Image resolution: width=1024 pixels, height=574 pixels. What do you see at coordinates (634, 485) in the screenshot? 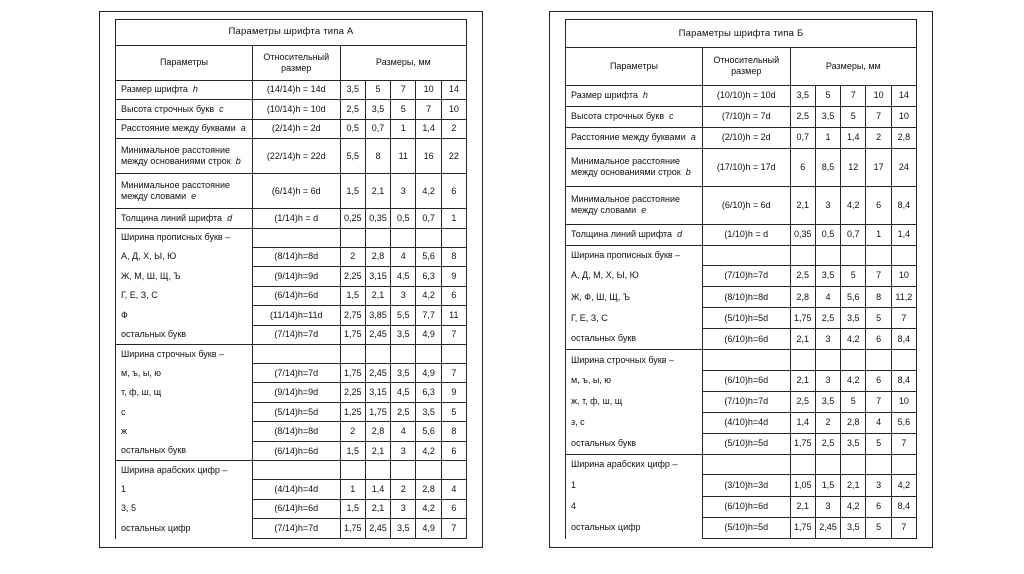
I see `item-label: 1` at bounding box center [634, 485].